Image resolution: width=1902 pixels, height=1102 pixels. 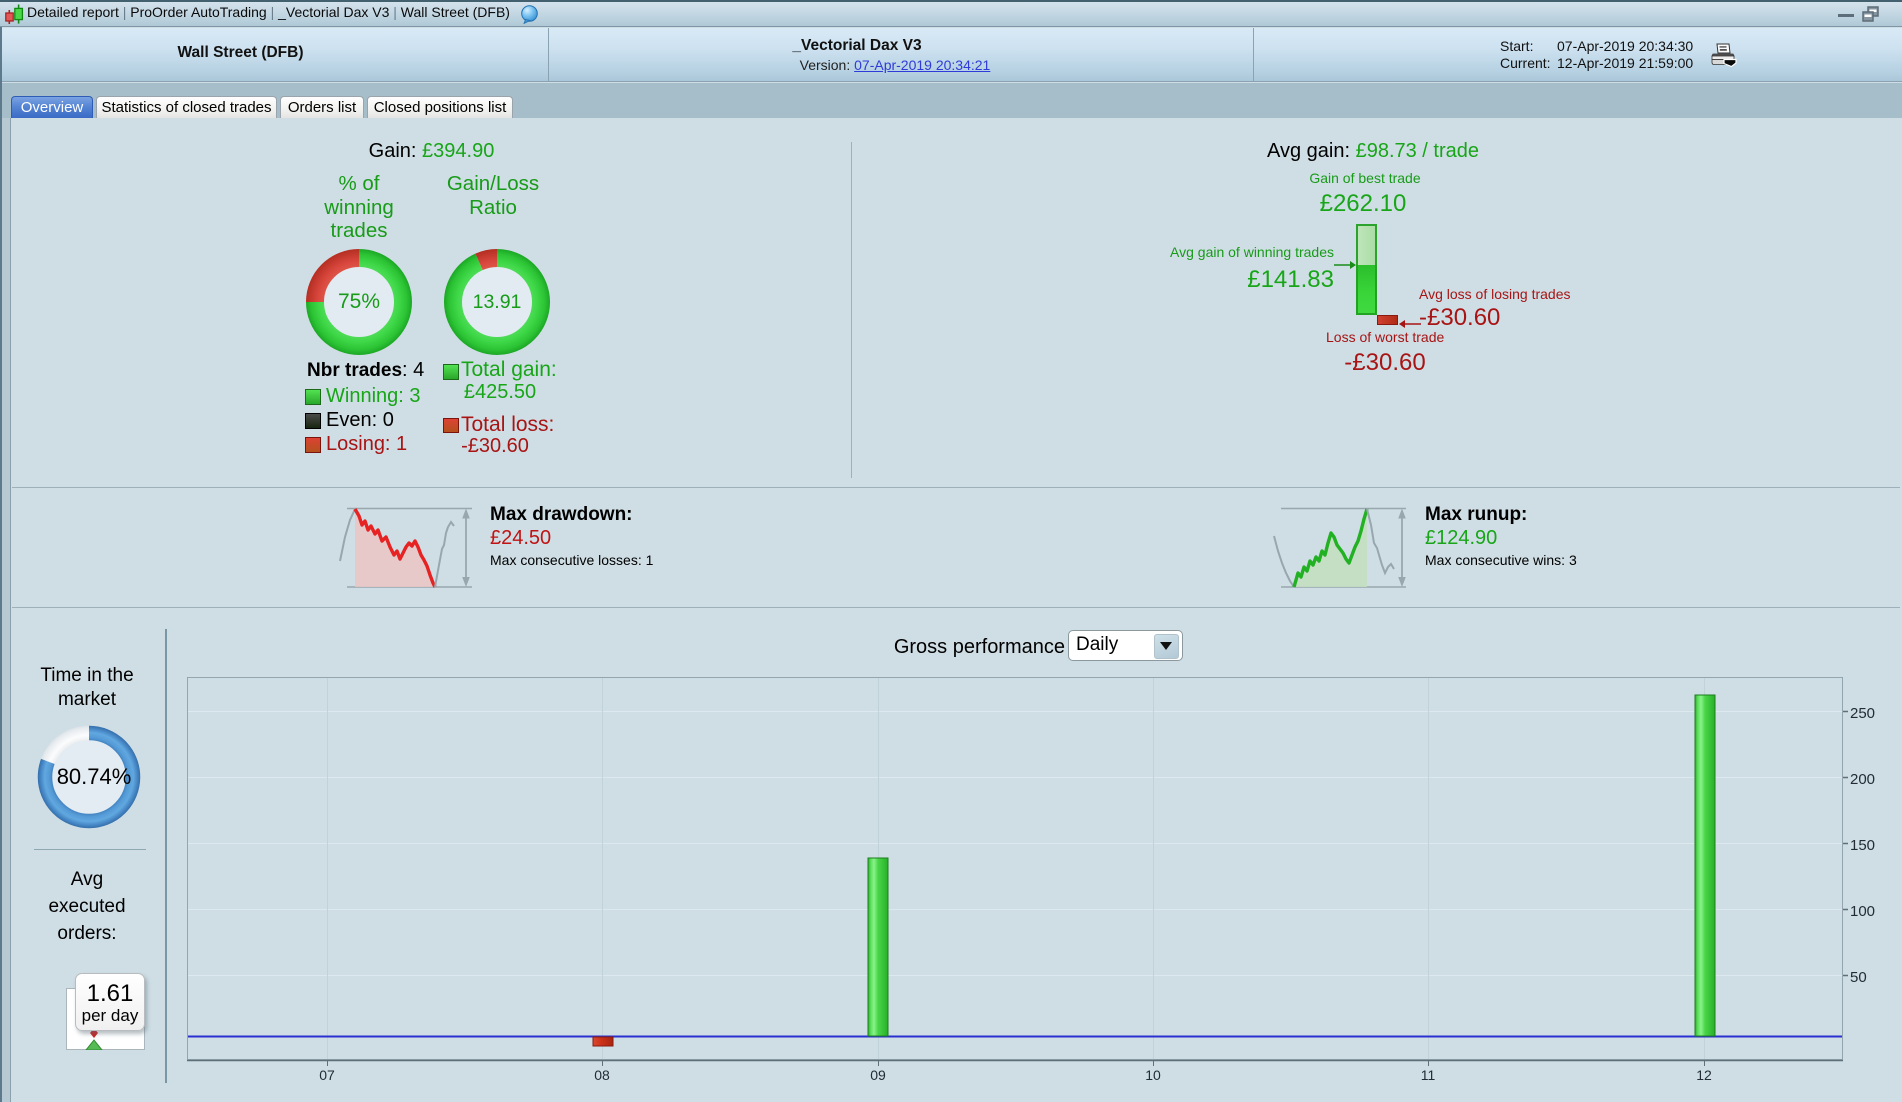 What do you see at coordinates (1153, 1075) in the screenshot?
I see `svg-text: 10` at bounding box center [1153, 1075].